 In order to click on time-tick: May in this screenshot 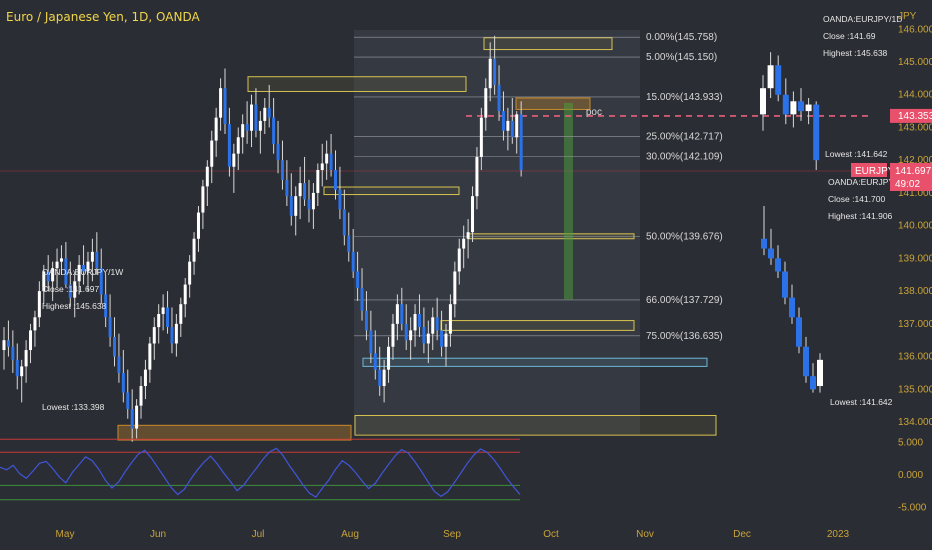, I will do `click(65, 534)`.